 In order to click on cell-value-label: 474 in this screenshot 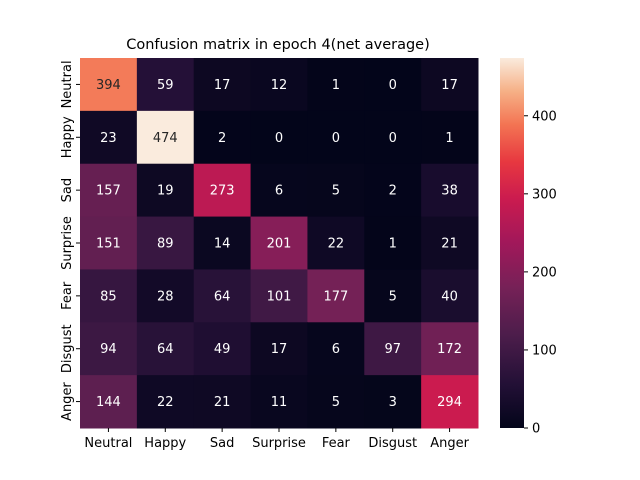, I will do `click(165, 138)`.